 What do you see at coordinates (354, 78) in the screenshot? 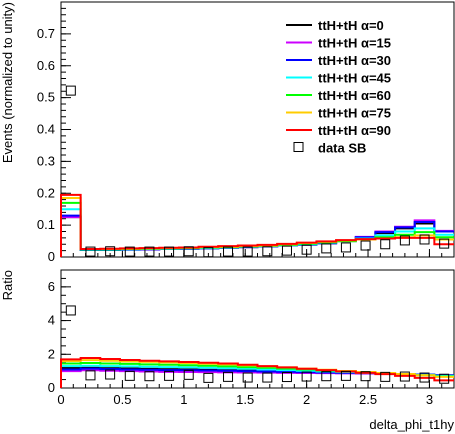
I see `legend-label: ttH+tH α=45` at bounding box center [354, 78].